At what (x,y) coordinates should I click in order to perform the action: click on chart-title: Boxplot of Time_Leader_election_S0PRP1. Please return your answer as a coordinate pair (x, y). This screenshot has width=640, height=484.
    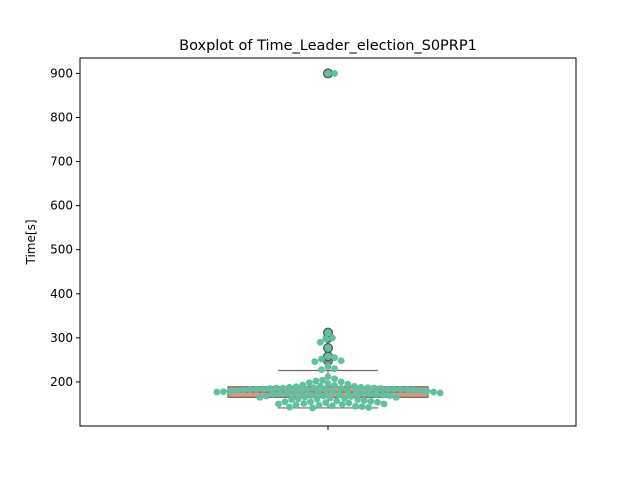
    Looking at the image, I should click on (328, 46).